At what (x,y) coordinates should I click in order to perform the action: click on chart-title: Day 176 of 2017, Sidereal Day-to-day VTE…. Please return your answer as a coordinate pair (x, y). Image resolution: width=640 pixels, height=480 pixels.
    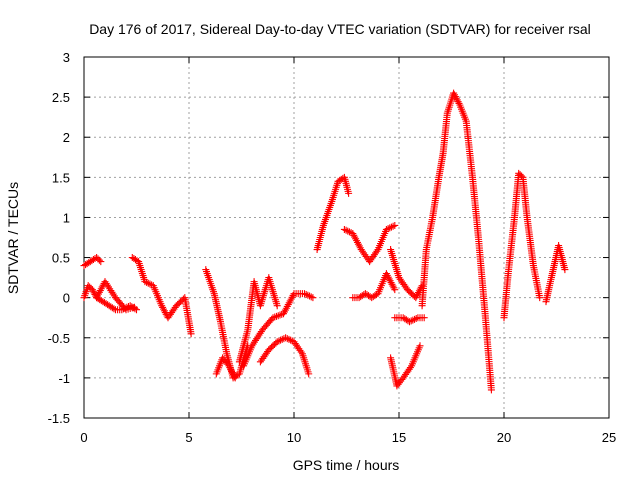
    Looking at the image, I should click on (340, 29).